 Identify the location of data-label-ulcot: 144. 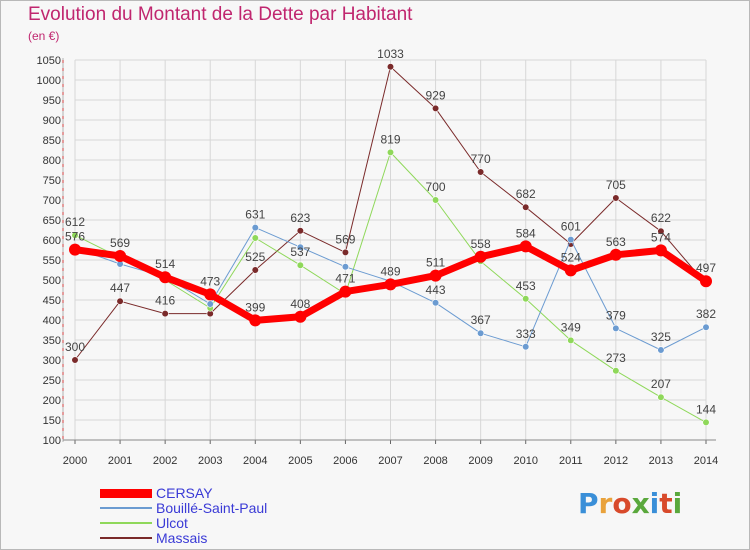
(706, 409).